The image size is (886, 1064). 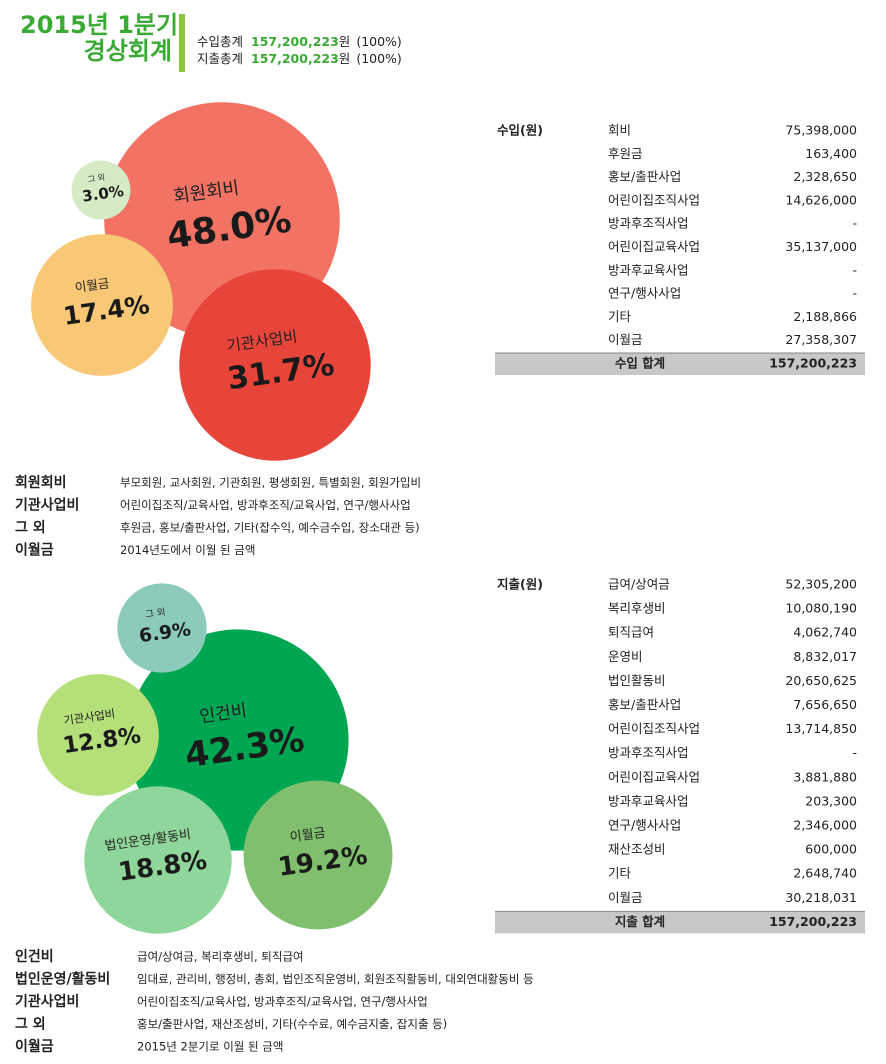 I want to click on row-amount: 203,300, so click(x=831, y=800).